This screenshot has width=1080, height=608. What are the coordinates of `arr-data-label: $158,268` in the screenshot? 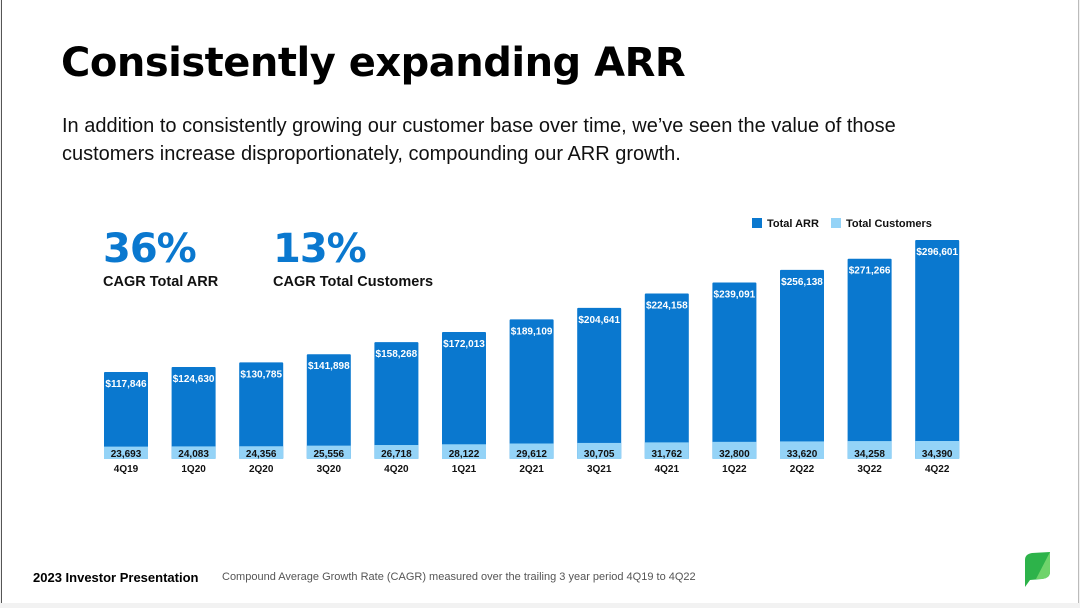 It's located at (397, 354).